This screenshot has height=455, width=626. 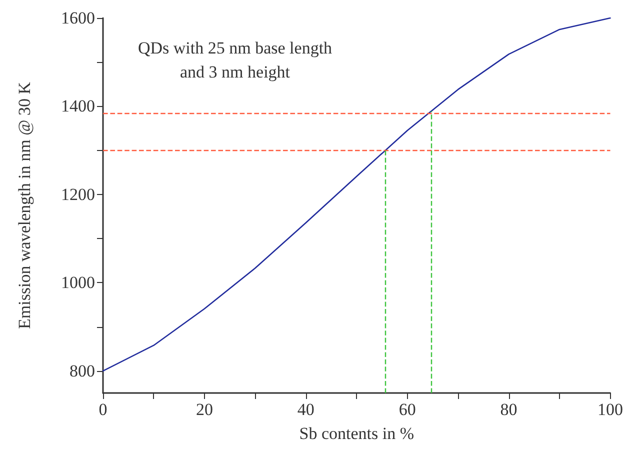 What do you see at coordinates (24, 205) in the screenshot?
I see `y-axis-title: Emission wavelength in nm @ 30 K` at bounding box center [24, 205].